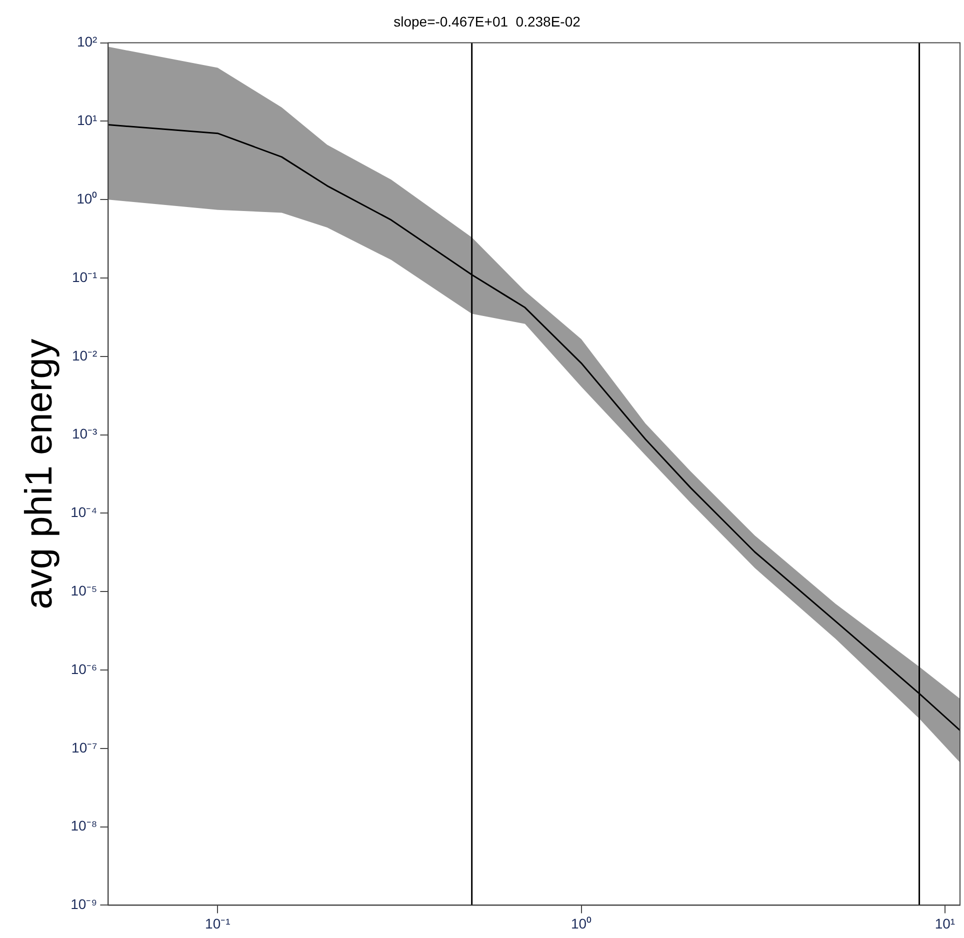 Image resolution: width=964 pixels, height=938 pixels. What do you see at coordinates (84, 590) in the screenshot?
I see `y-tick-label: 10⁻⁵` at bounding box center [84, 590].